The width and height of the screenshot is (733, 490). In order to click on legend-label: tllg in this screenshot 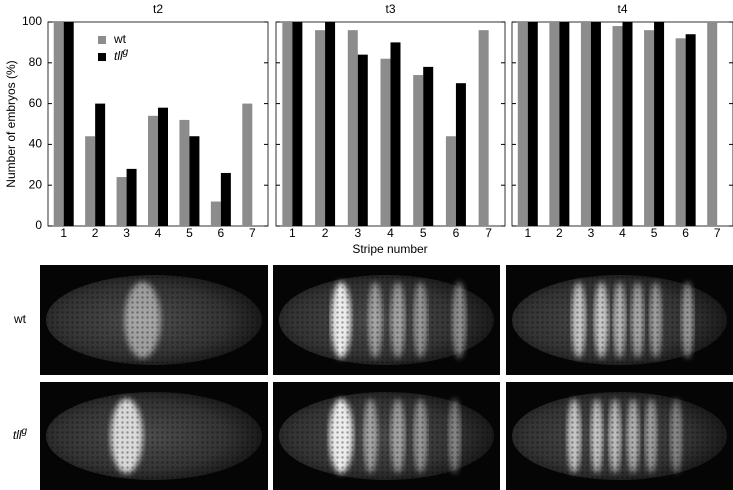, I will do `click(121, 55)`.